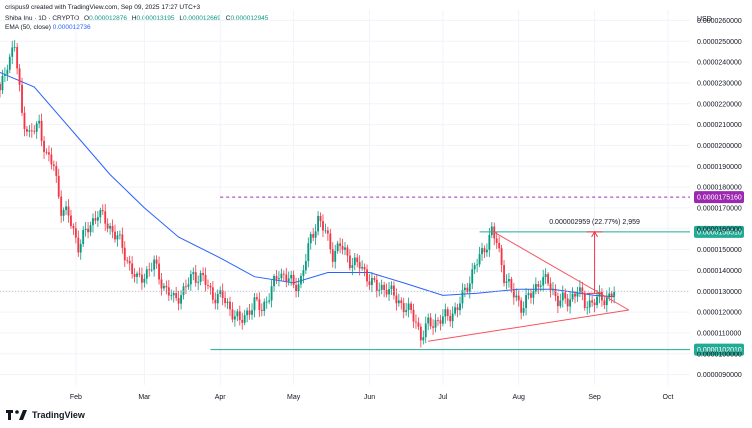  Describe the element at coordinates (719, 250) in the screenshot. I see `y-tick-label: 0.0000150000` at that location.